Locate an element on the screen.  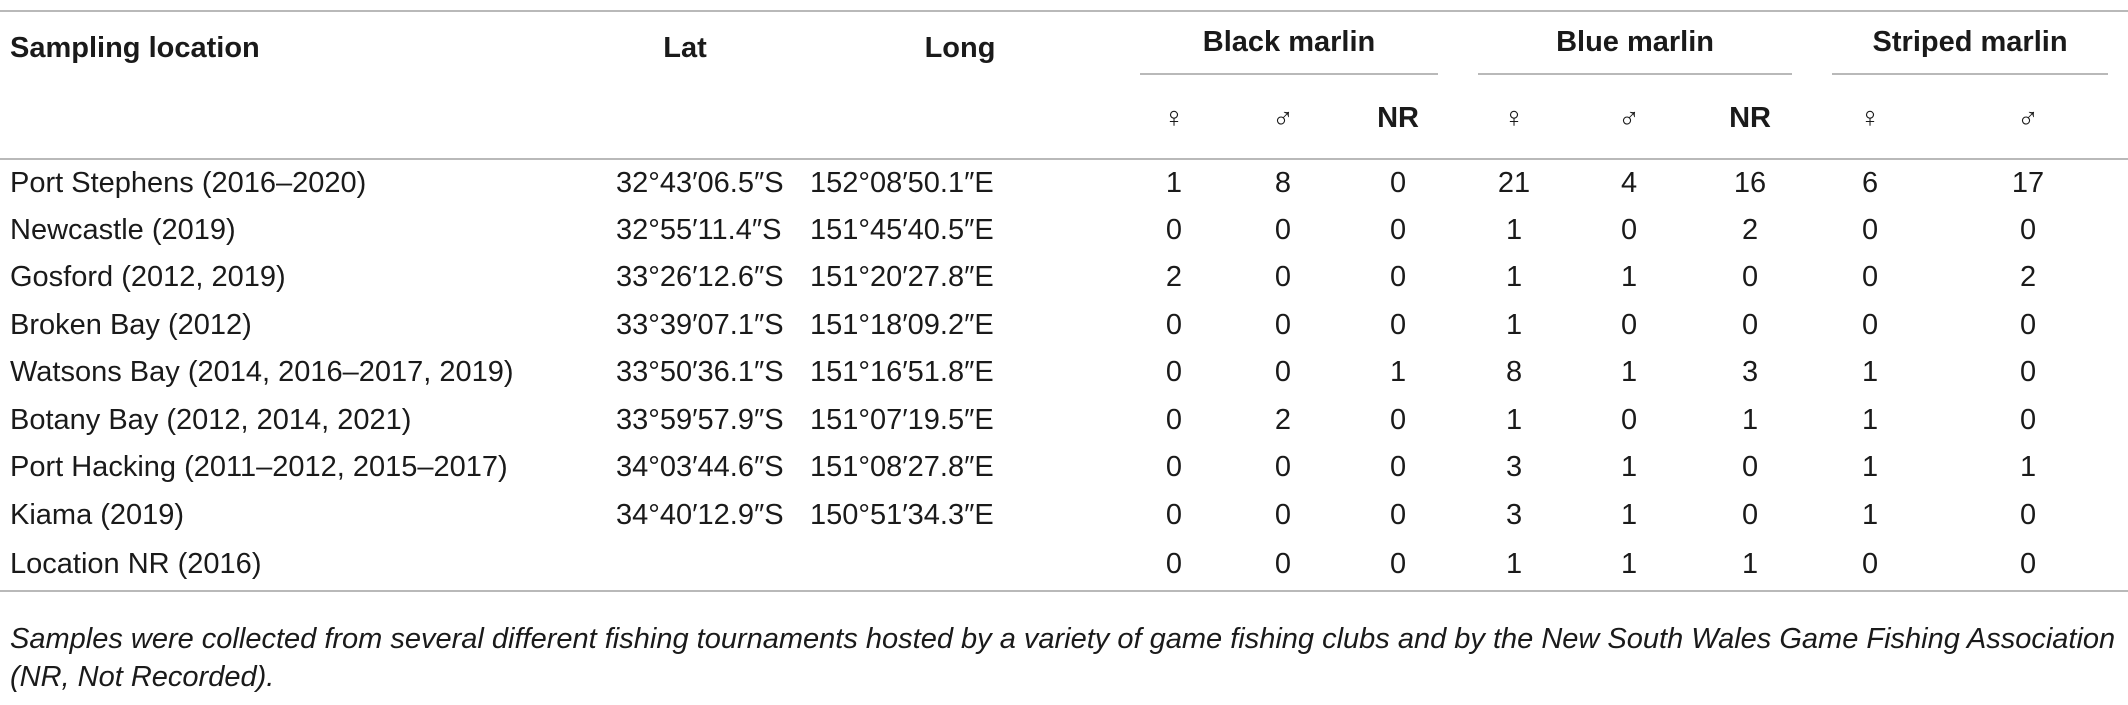
cell-count: 8 is located at coordinates (1283, 182).